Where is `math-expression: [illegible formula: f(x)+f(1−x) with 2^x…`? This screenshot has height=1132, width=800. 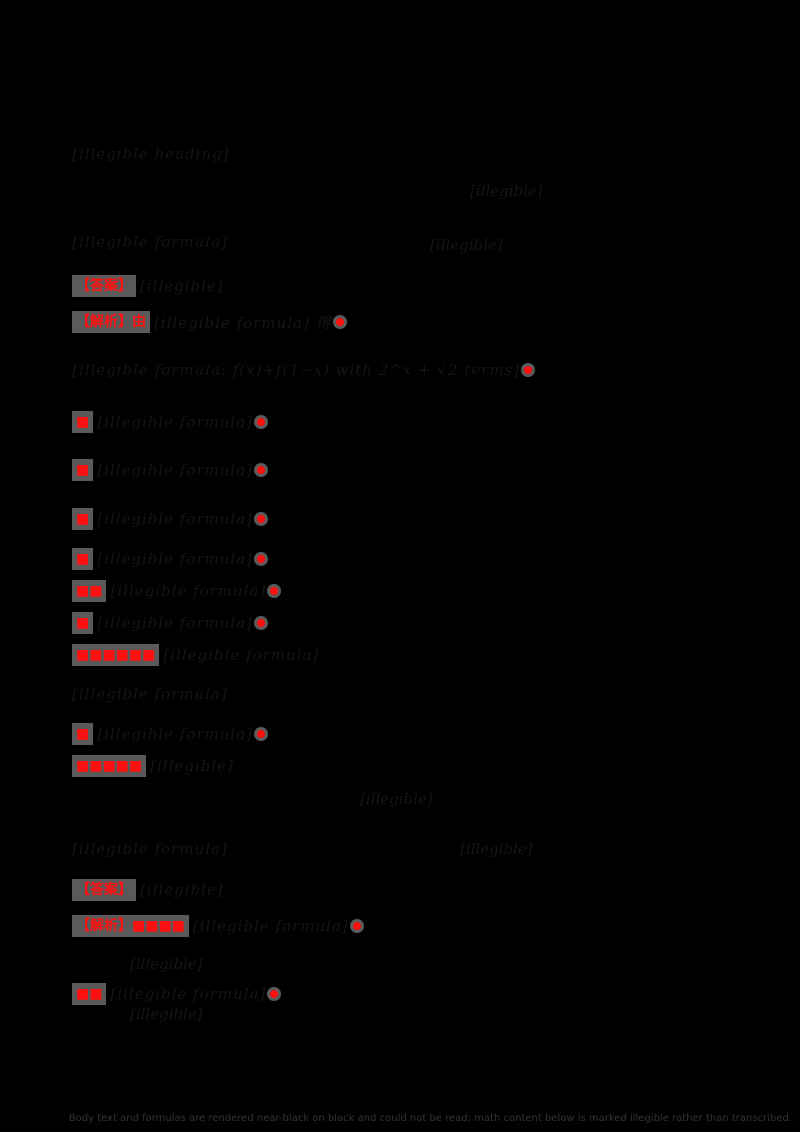
math-expression: [illegible formula: f(x)+f(1−x) with 2^x… is located at coordinates (296, 370).